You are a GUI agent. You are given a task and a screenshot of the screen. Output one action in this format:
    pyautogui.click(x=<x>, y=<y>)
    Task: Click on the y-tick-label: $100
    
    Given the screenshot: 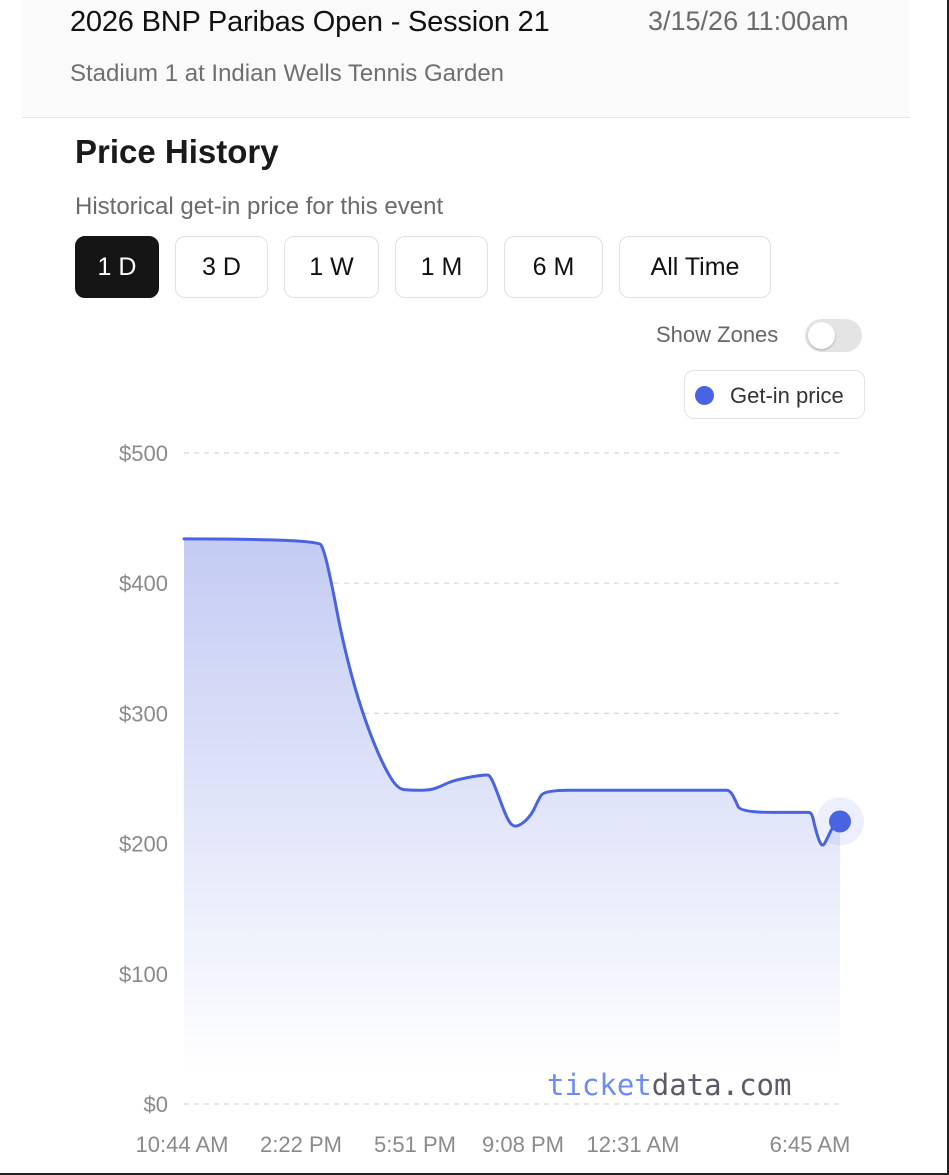 What is the action you would take?
    pyautogui.click(x=143, y=974)
    